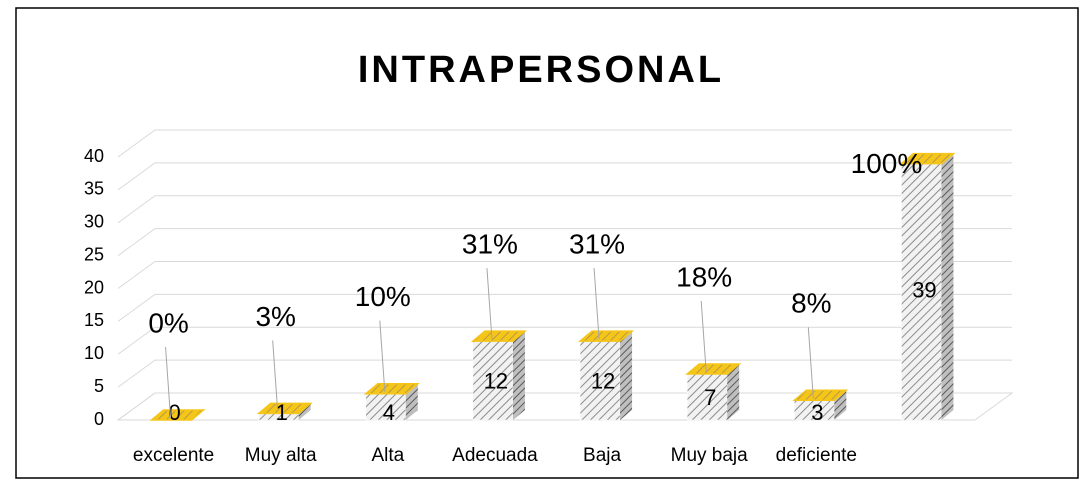 The image size is (1083, 483). Describe the element at coordinates (94, 156) in the screenshot. I see `y-tick-label: 40` at that location.